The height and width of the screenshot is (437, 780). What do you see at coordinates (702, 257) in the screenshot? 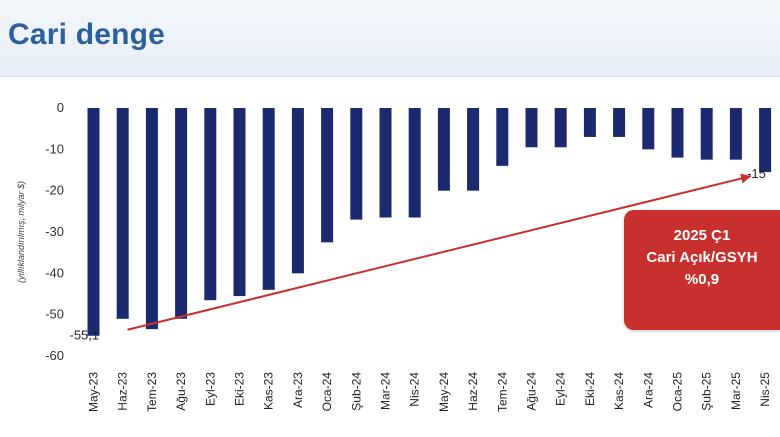
I see `callout-label: Cari Açık/GSYH` at bounding box center [702, 257].